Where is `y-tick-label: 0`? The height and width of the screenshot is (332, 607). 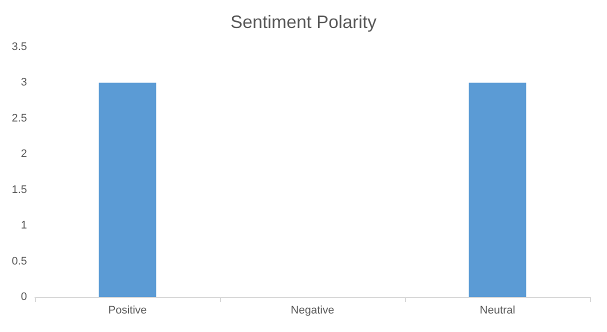 y-tick-label: 0 is located at coordinates (23, 297).